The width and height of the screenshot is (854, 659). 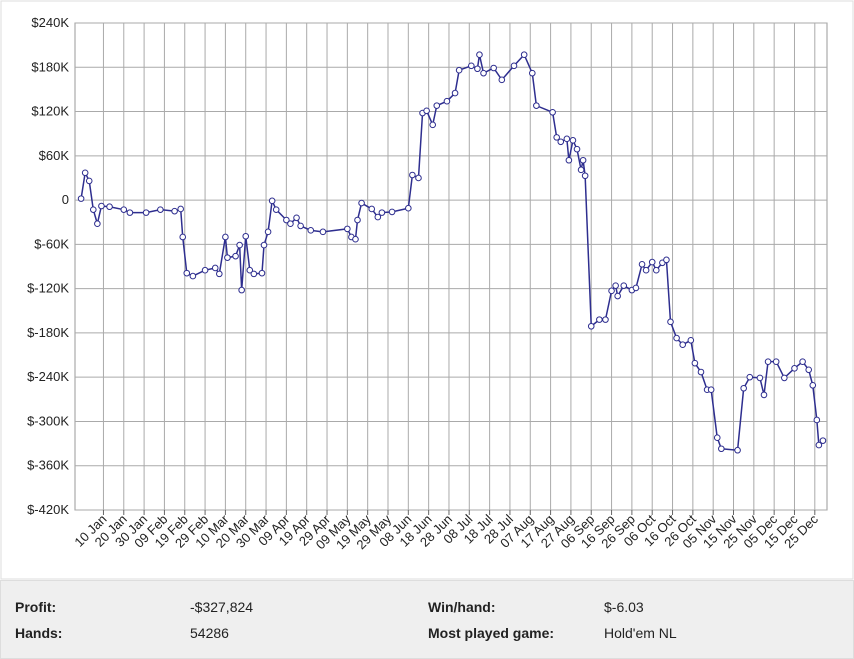 I want to click on y-tick-label: $60K, so click(x=54, y=155).